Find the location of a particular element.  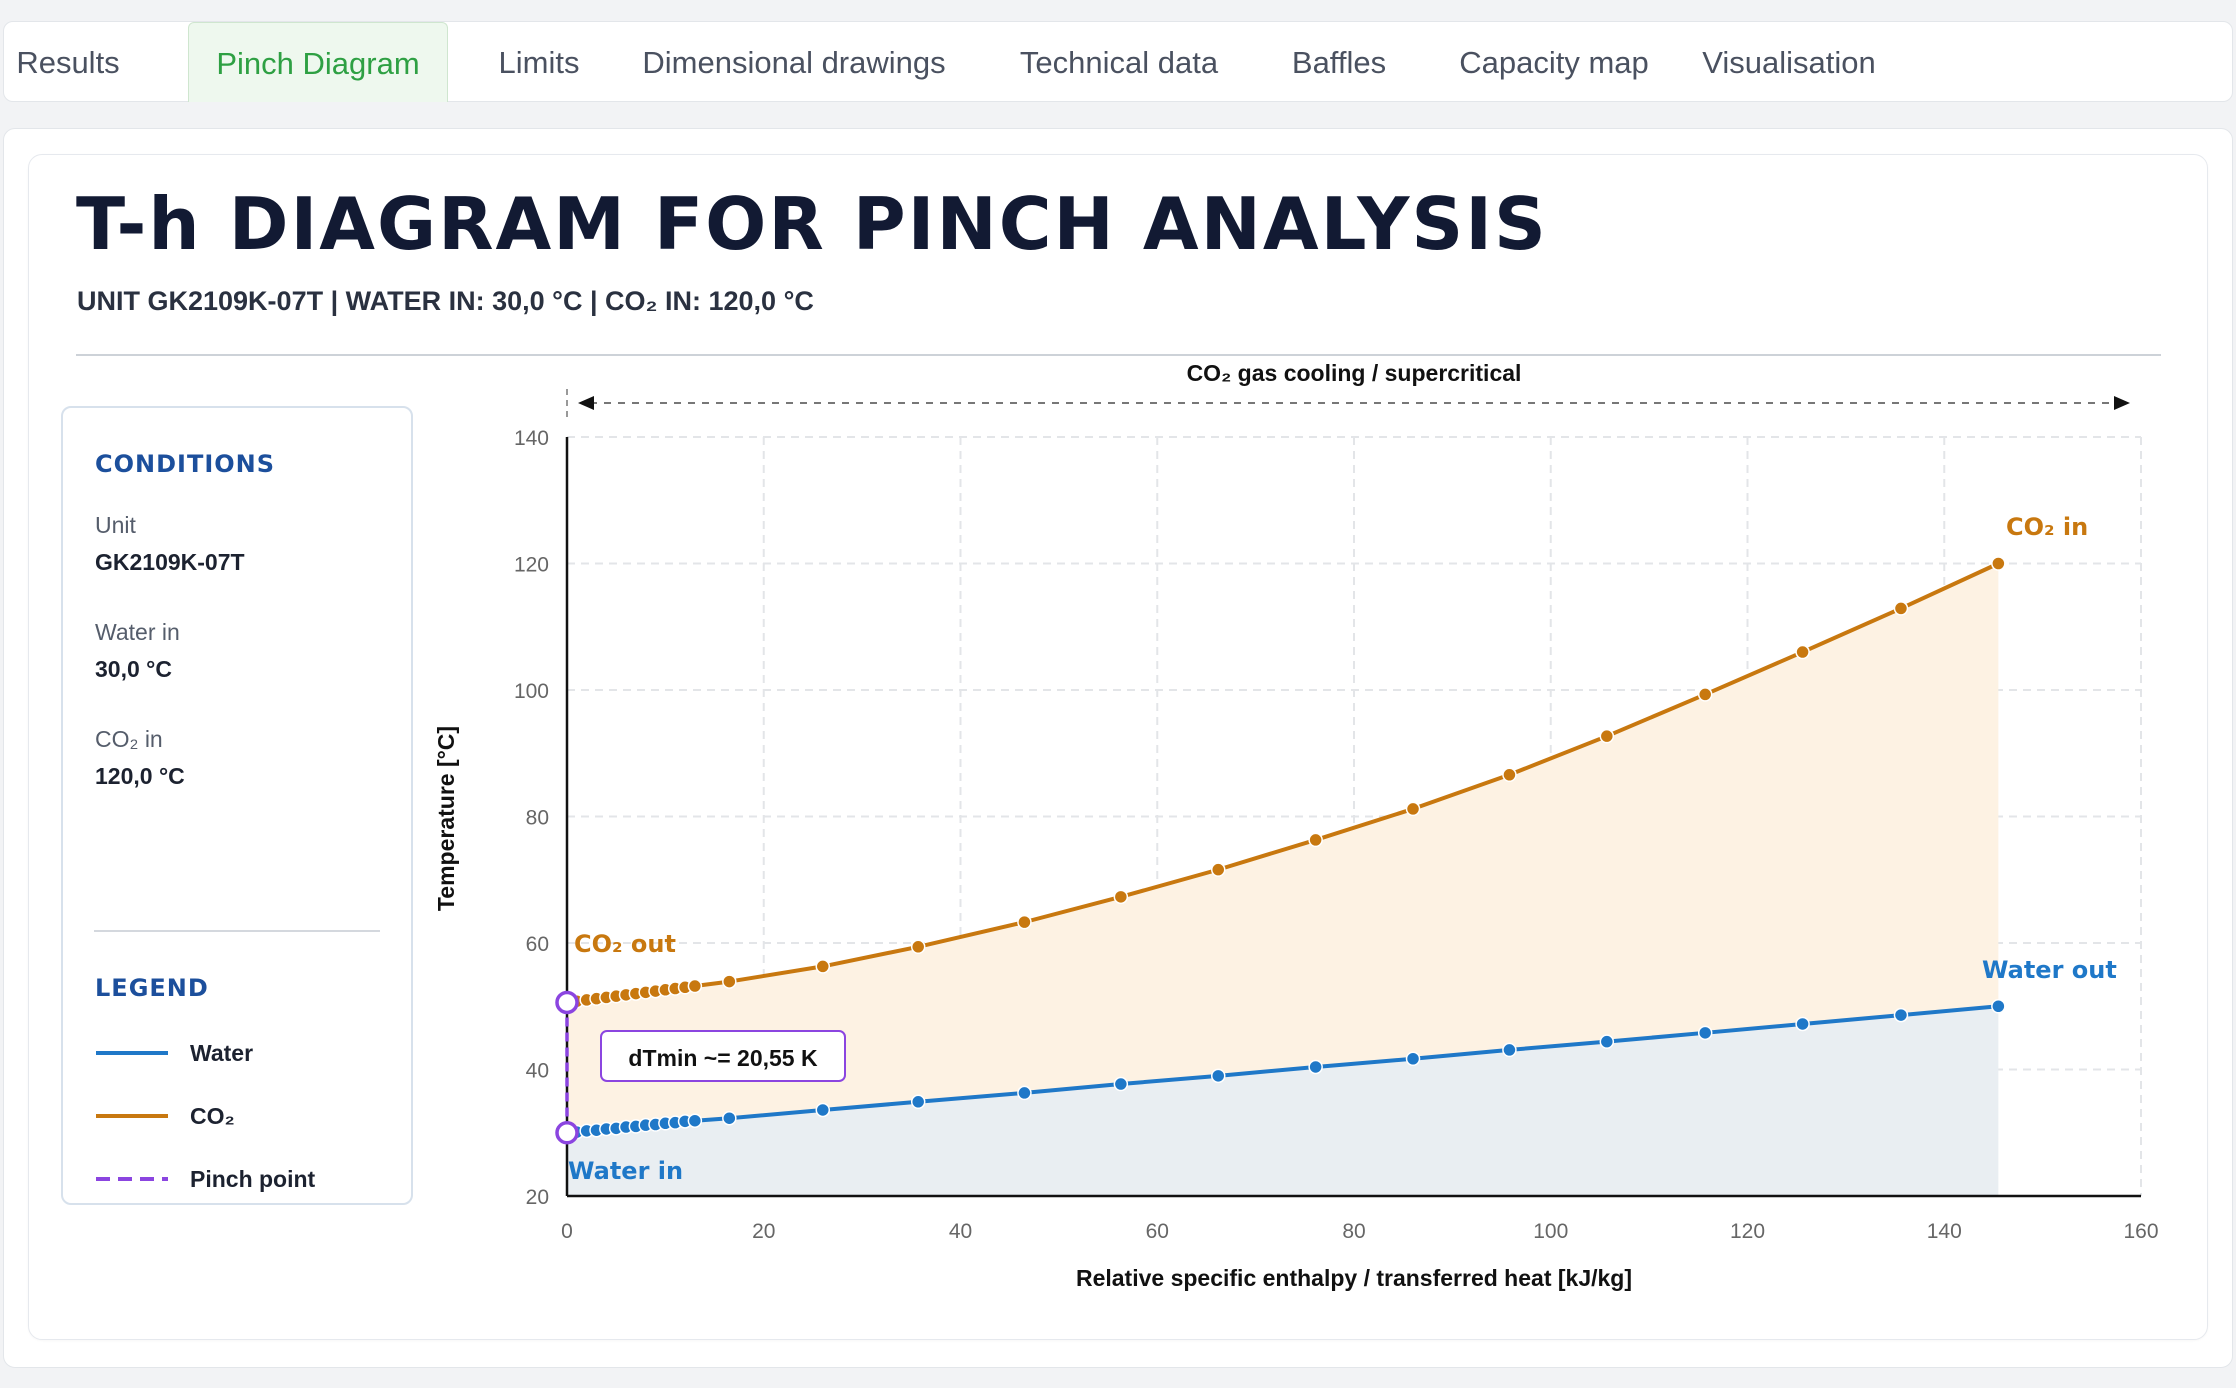

y-tick-label: 120 is located at coordinates (531, 565).